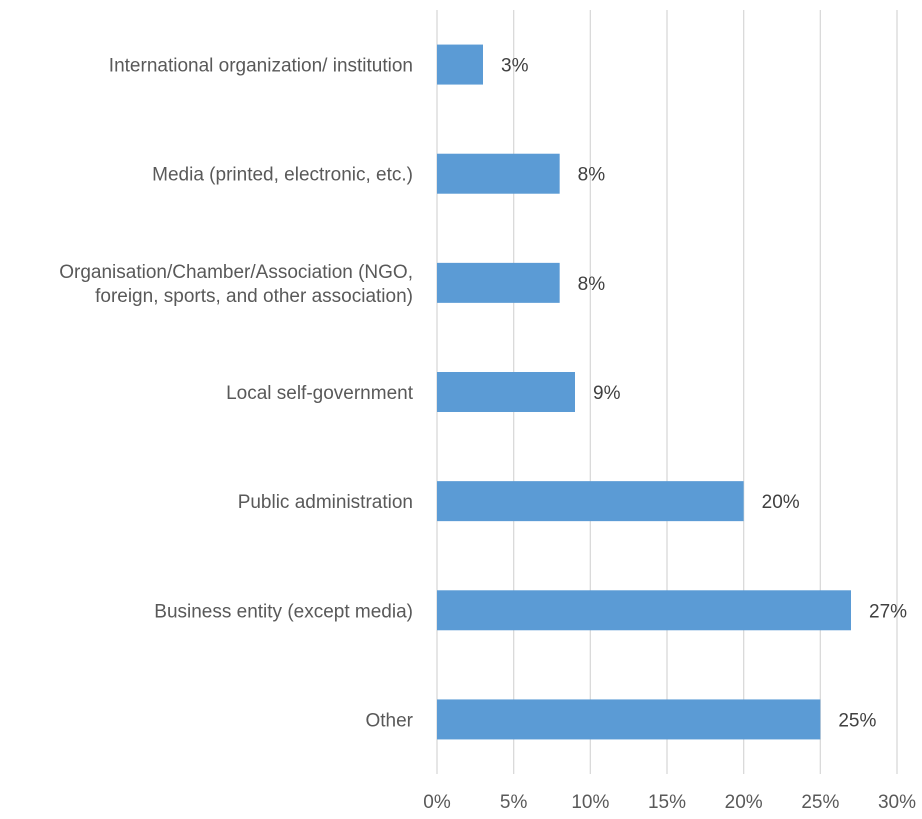 This screenshot has width=922, height=819. What do you see at coordinates (437, 802) in the screenshot?
I see `x-tick-label: 0%` at bounding box center [437, 802].